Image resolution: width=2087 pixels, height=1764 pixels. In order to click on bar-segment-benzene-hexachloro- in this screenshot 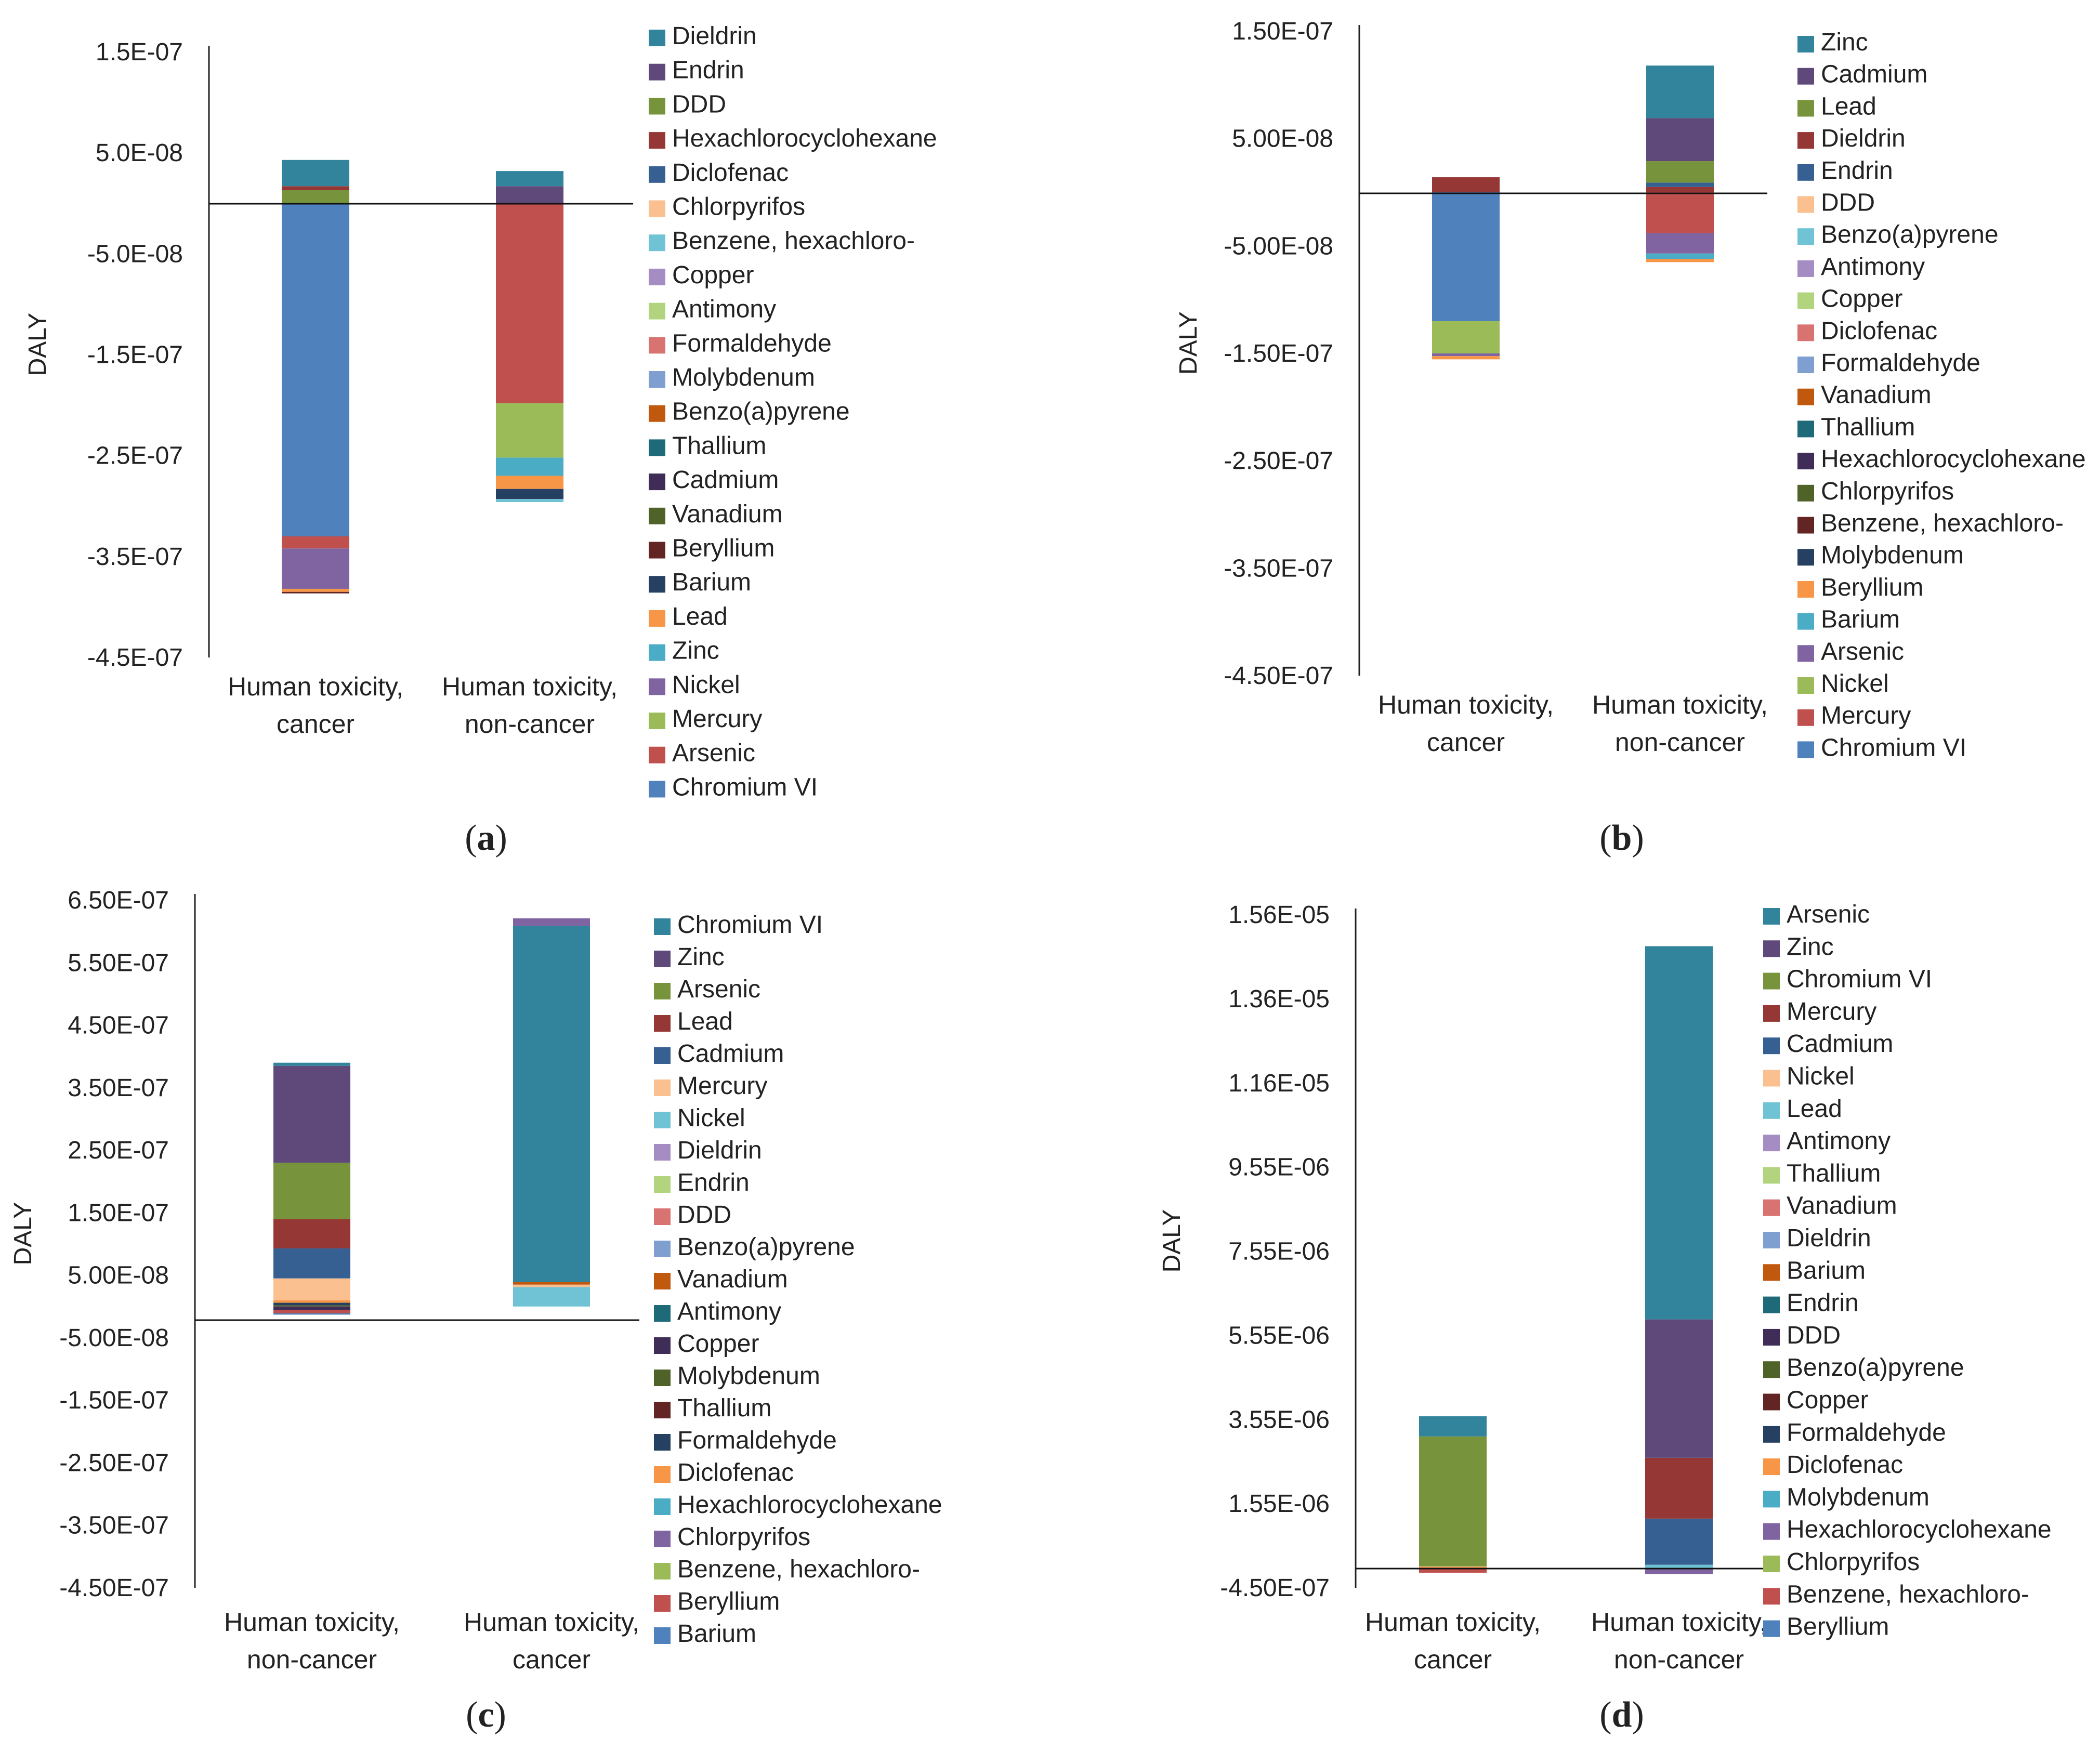, I will do `click(1453, 1571)`.